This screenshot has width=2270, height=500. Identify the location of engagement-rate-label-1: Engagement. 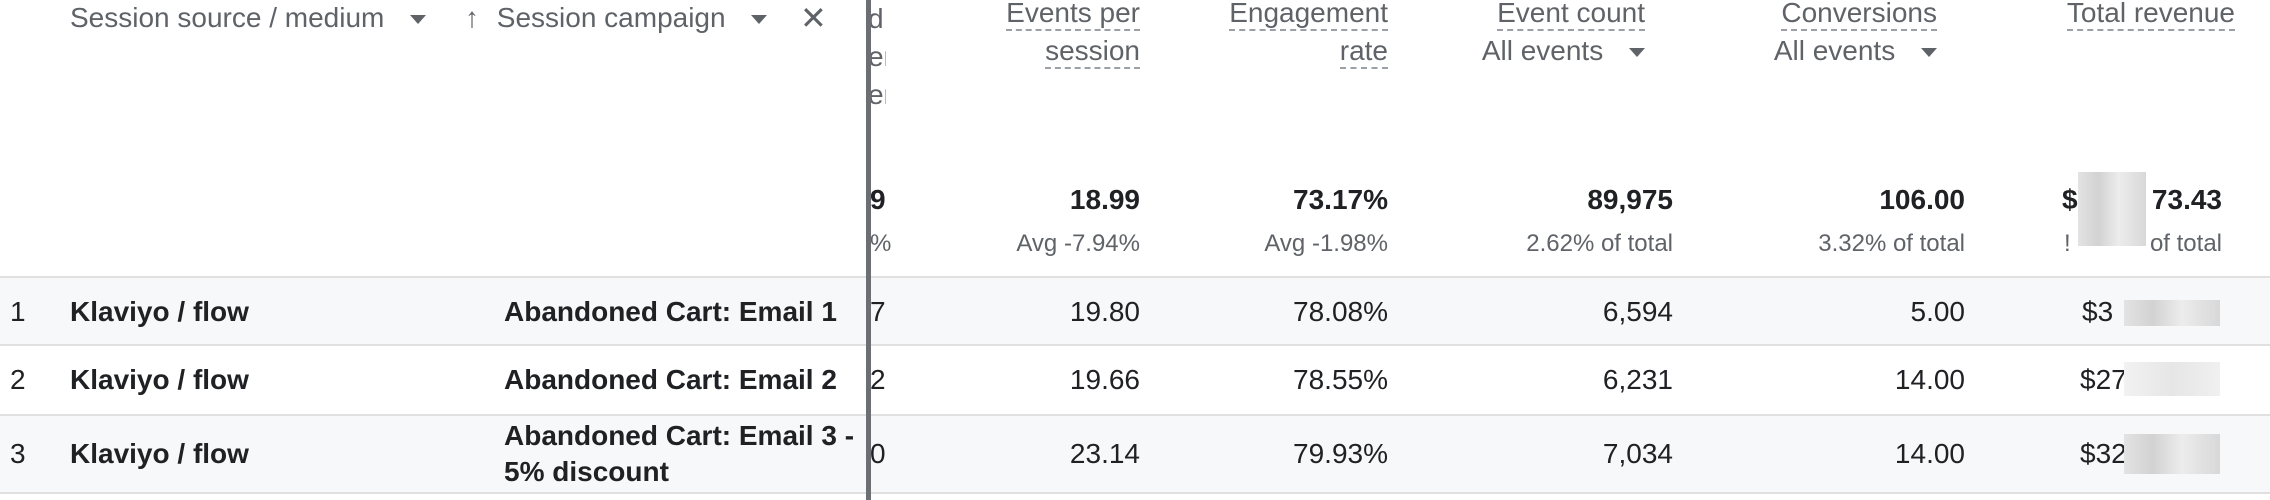
(1308, 15).